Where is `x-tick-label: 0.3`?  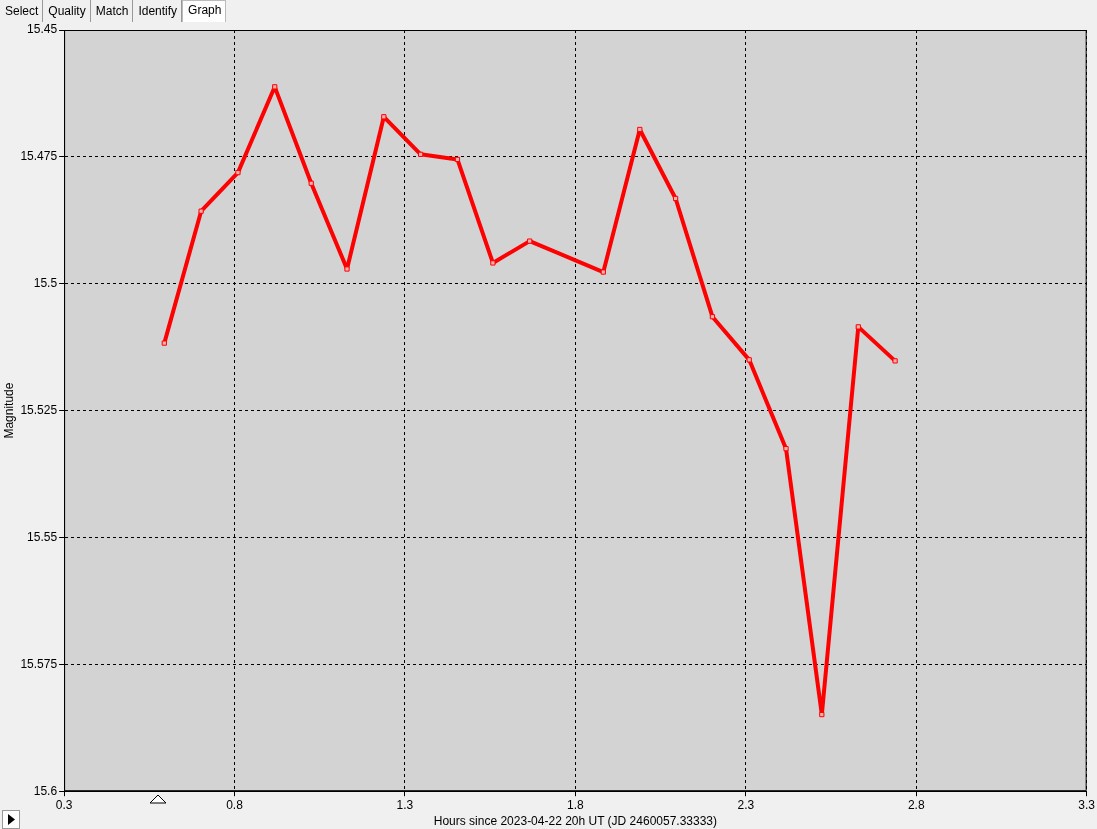
x-tick-label: 0.3 is located at coordinates (64, 804).